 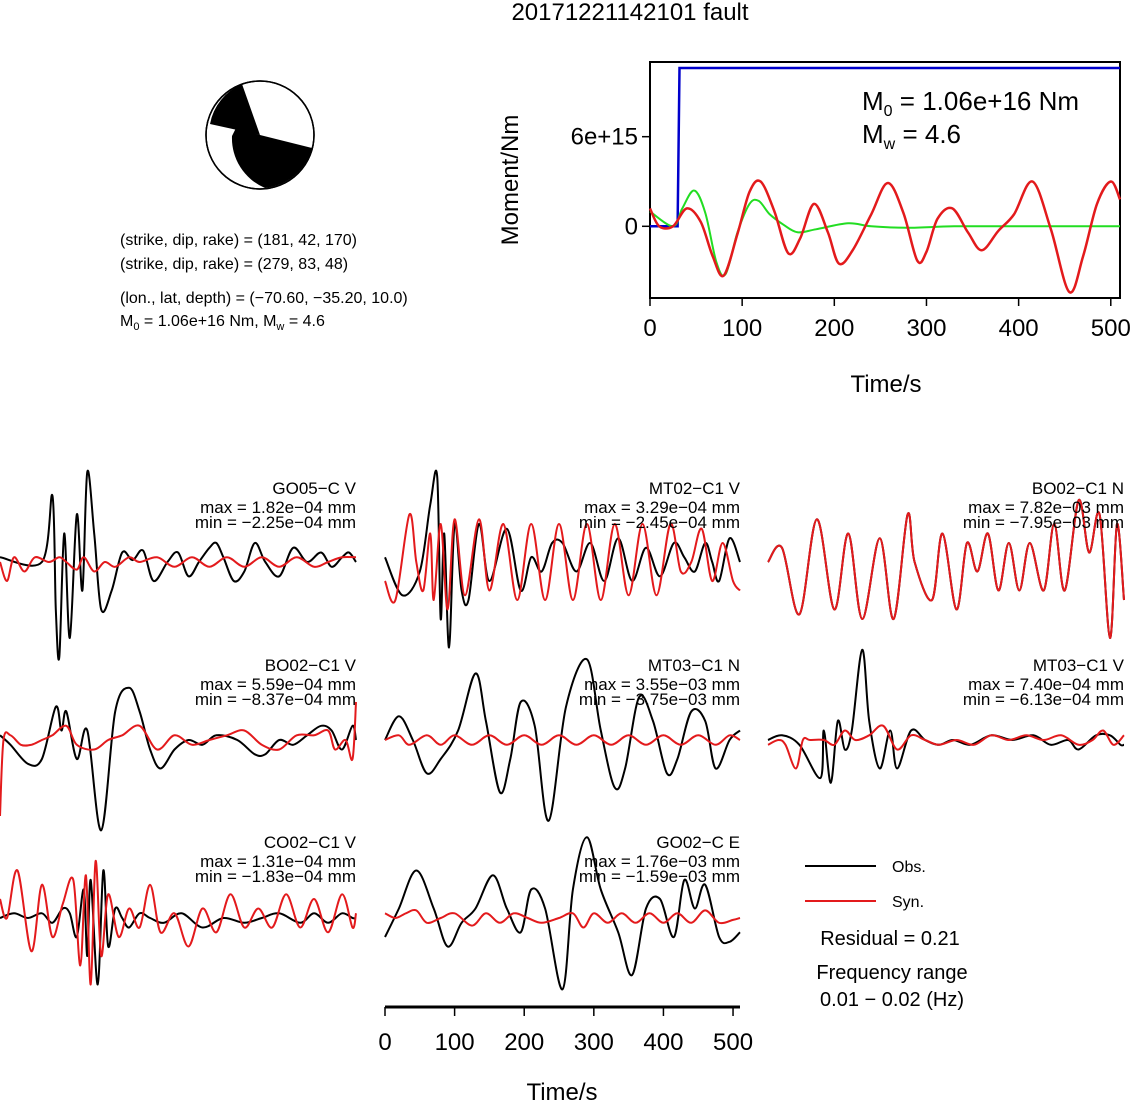 I want to click on moment-m0-annotation: M0 = 1.06e+16 Nm, so click(x=970, y=103).